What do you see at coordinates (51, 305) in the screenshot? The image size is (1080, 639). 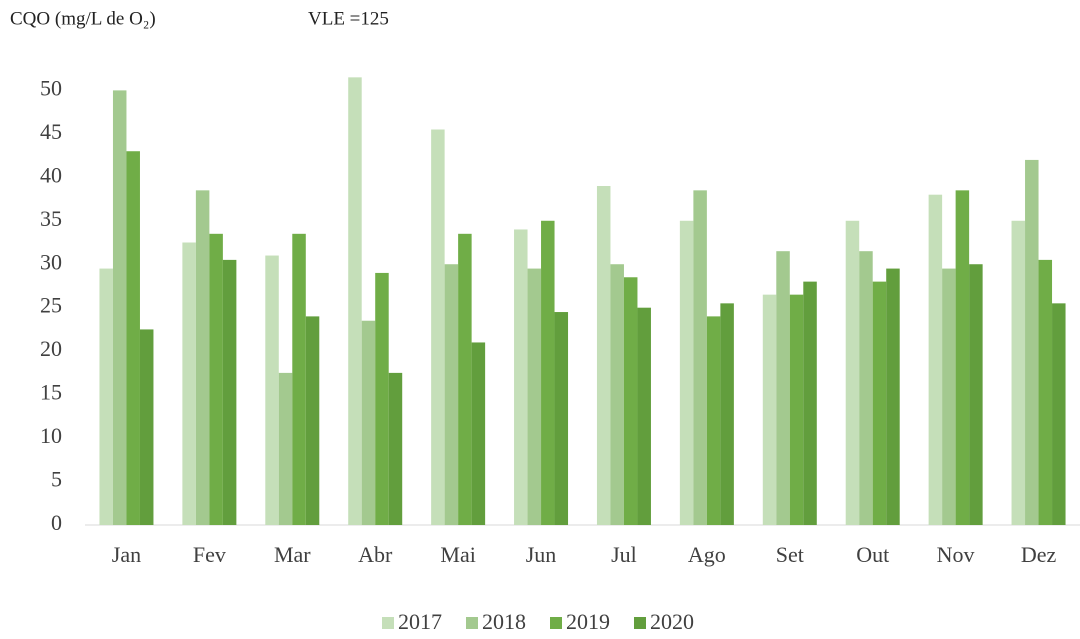 I see `y-tick-label: 25` at bounding box center [51, 305].